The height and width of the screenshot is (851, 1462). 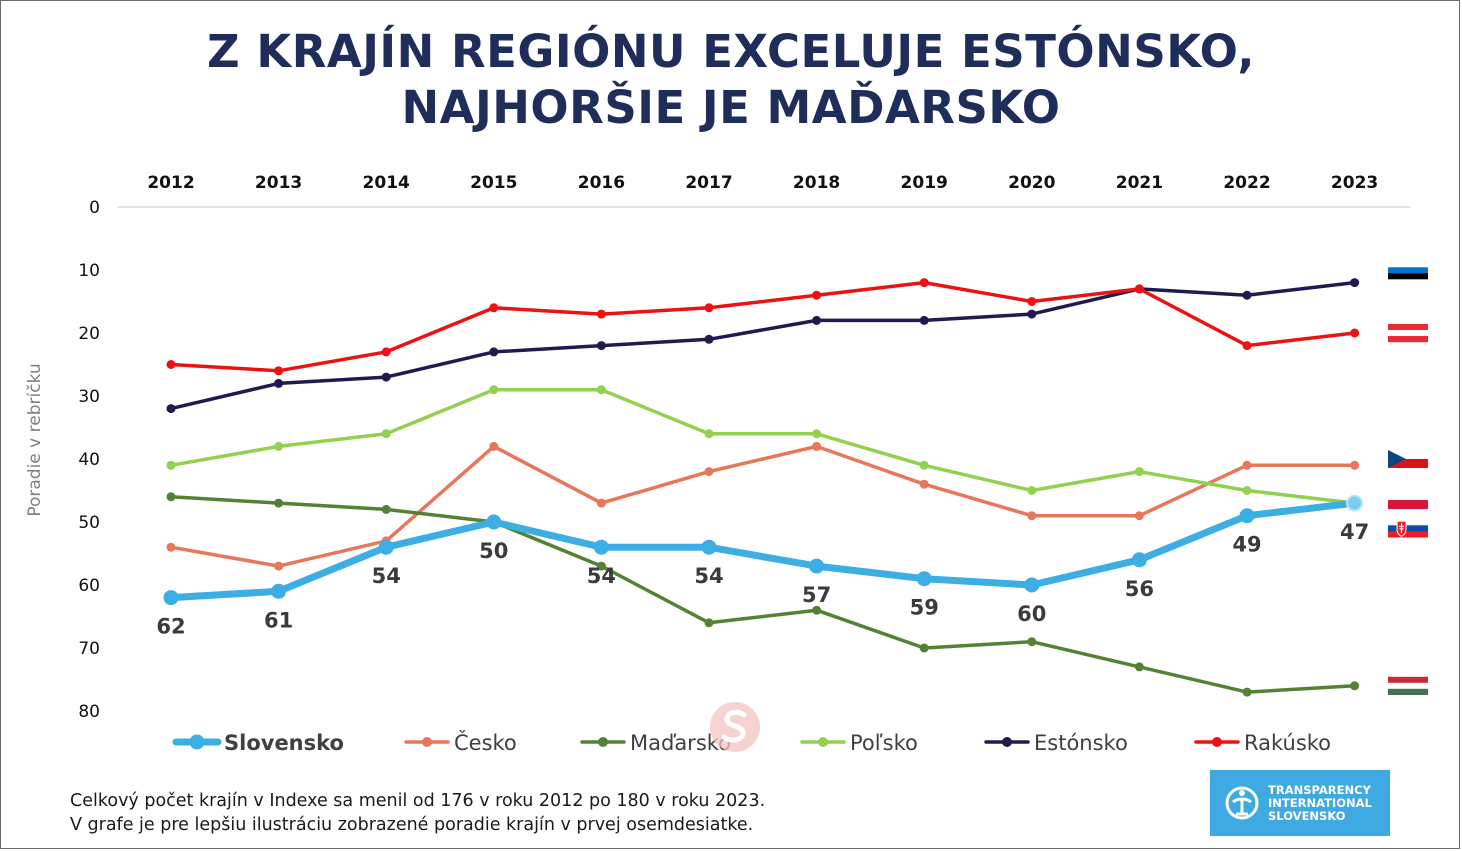 What do you see at coordinates (89, 460) in the screenshot?
I see `y-tick-label-40: 40` at bounding box center [89, 460].